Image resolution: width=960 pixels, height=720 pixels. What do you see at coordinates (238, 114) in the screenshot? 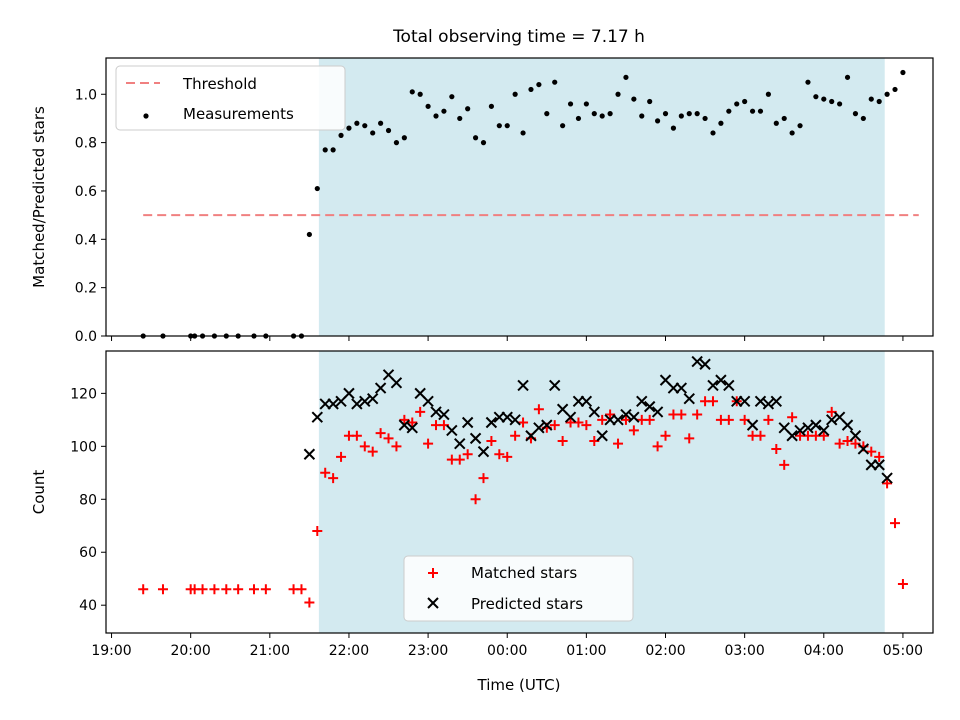
I see `legend-measurements-label: Measurements` at bounding box center [238, 114].